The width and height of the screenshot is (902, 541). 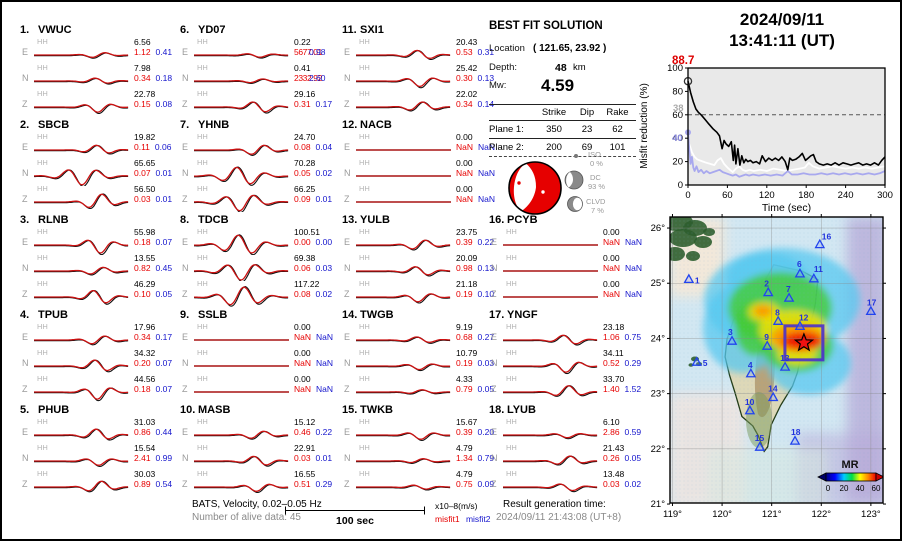 I want to click on misfit1-value: 0.03, so click(x=302, y=458).